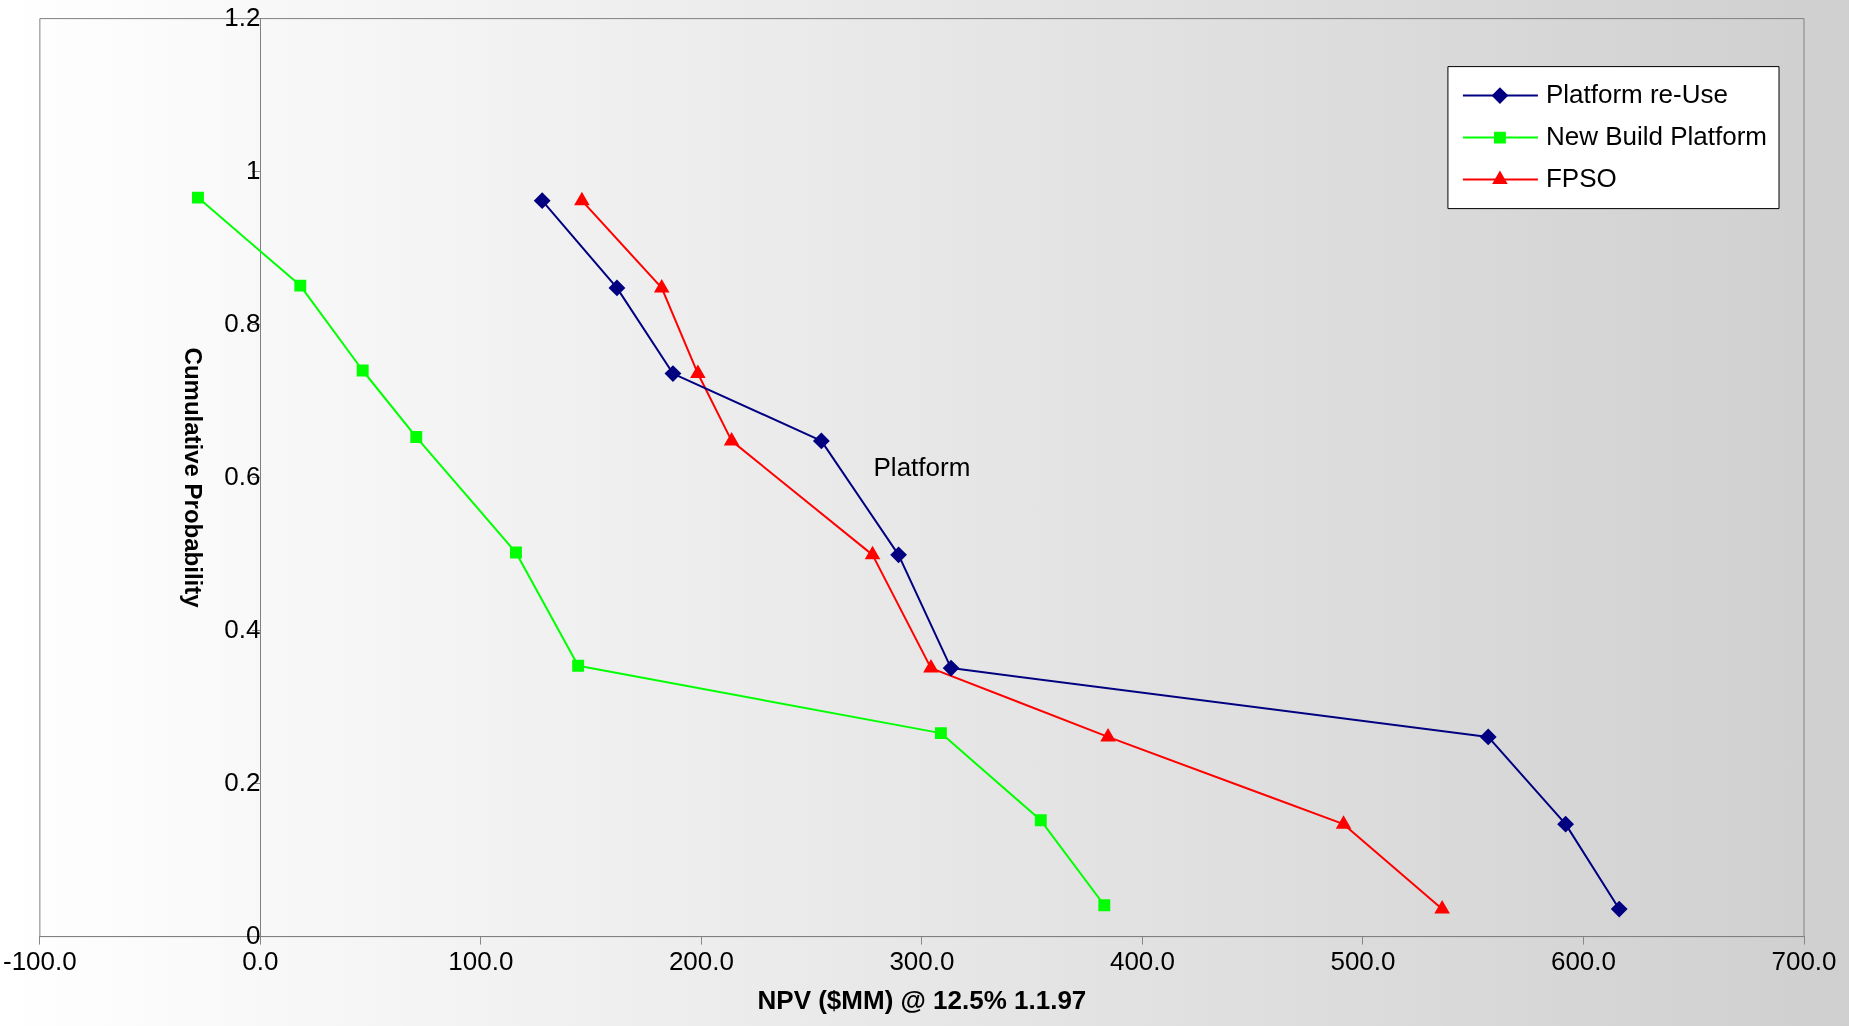 This screenshot has height=1026, width=1849. What do you see at coordinates (242, 322) in the screenshot?
I see `y-tick-label: 0.8` at bounding box center [242, 322].